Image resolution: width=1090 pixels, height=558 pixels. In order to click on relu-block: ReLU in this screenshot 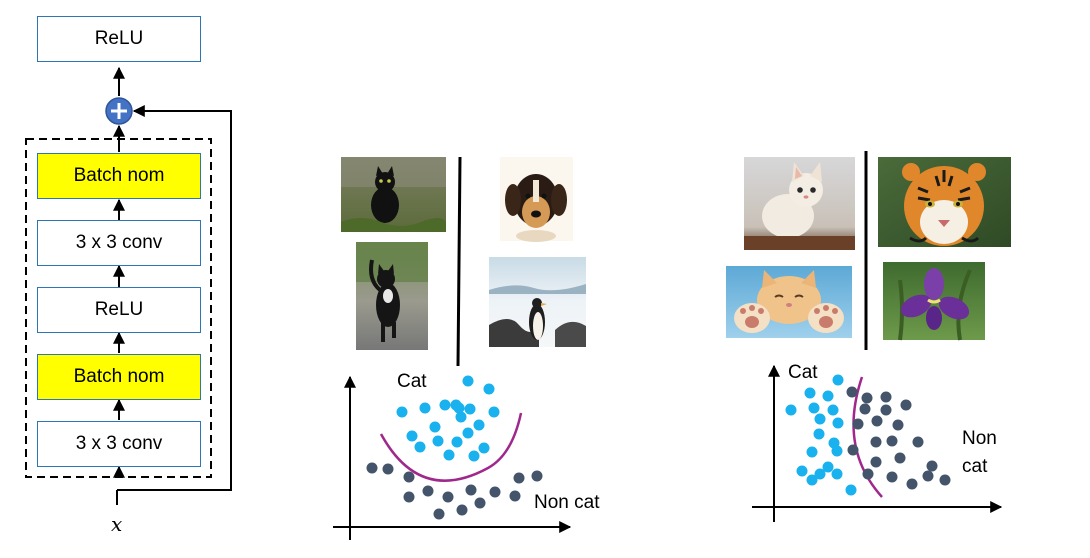, I will do `click(119, 310)`.